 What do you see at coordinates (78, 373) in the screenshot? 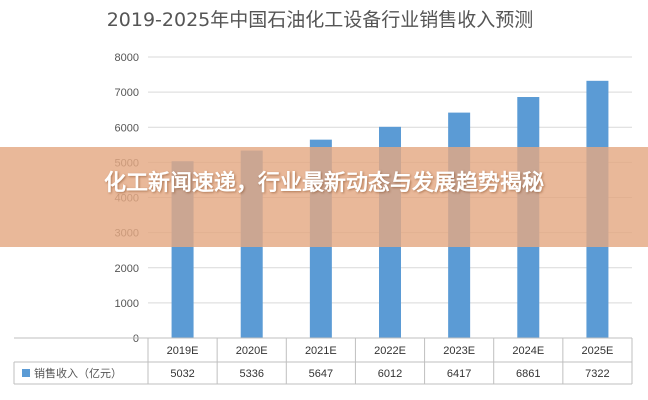
I see `legend-label: 销售收入（亿元）` at bounding box center [78, 373].